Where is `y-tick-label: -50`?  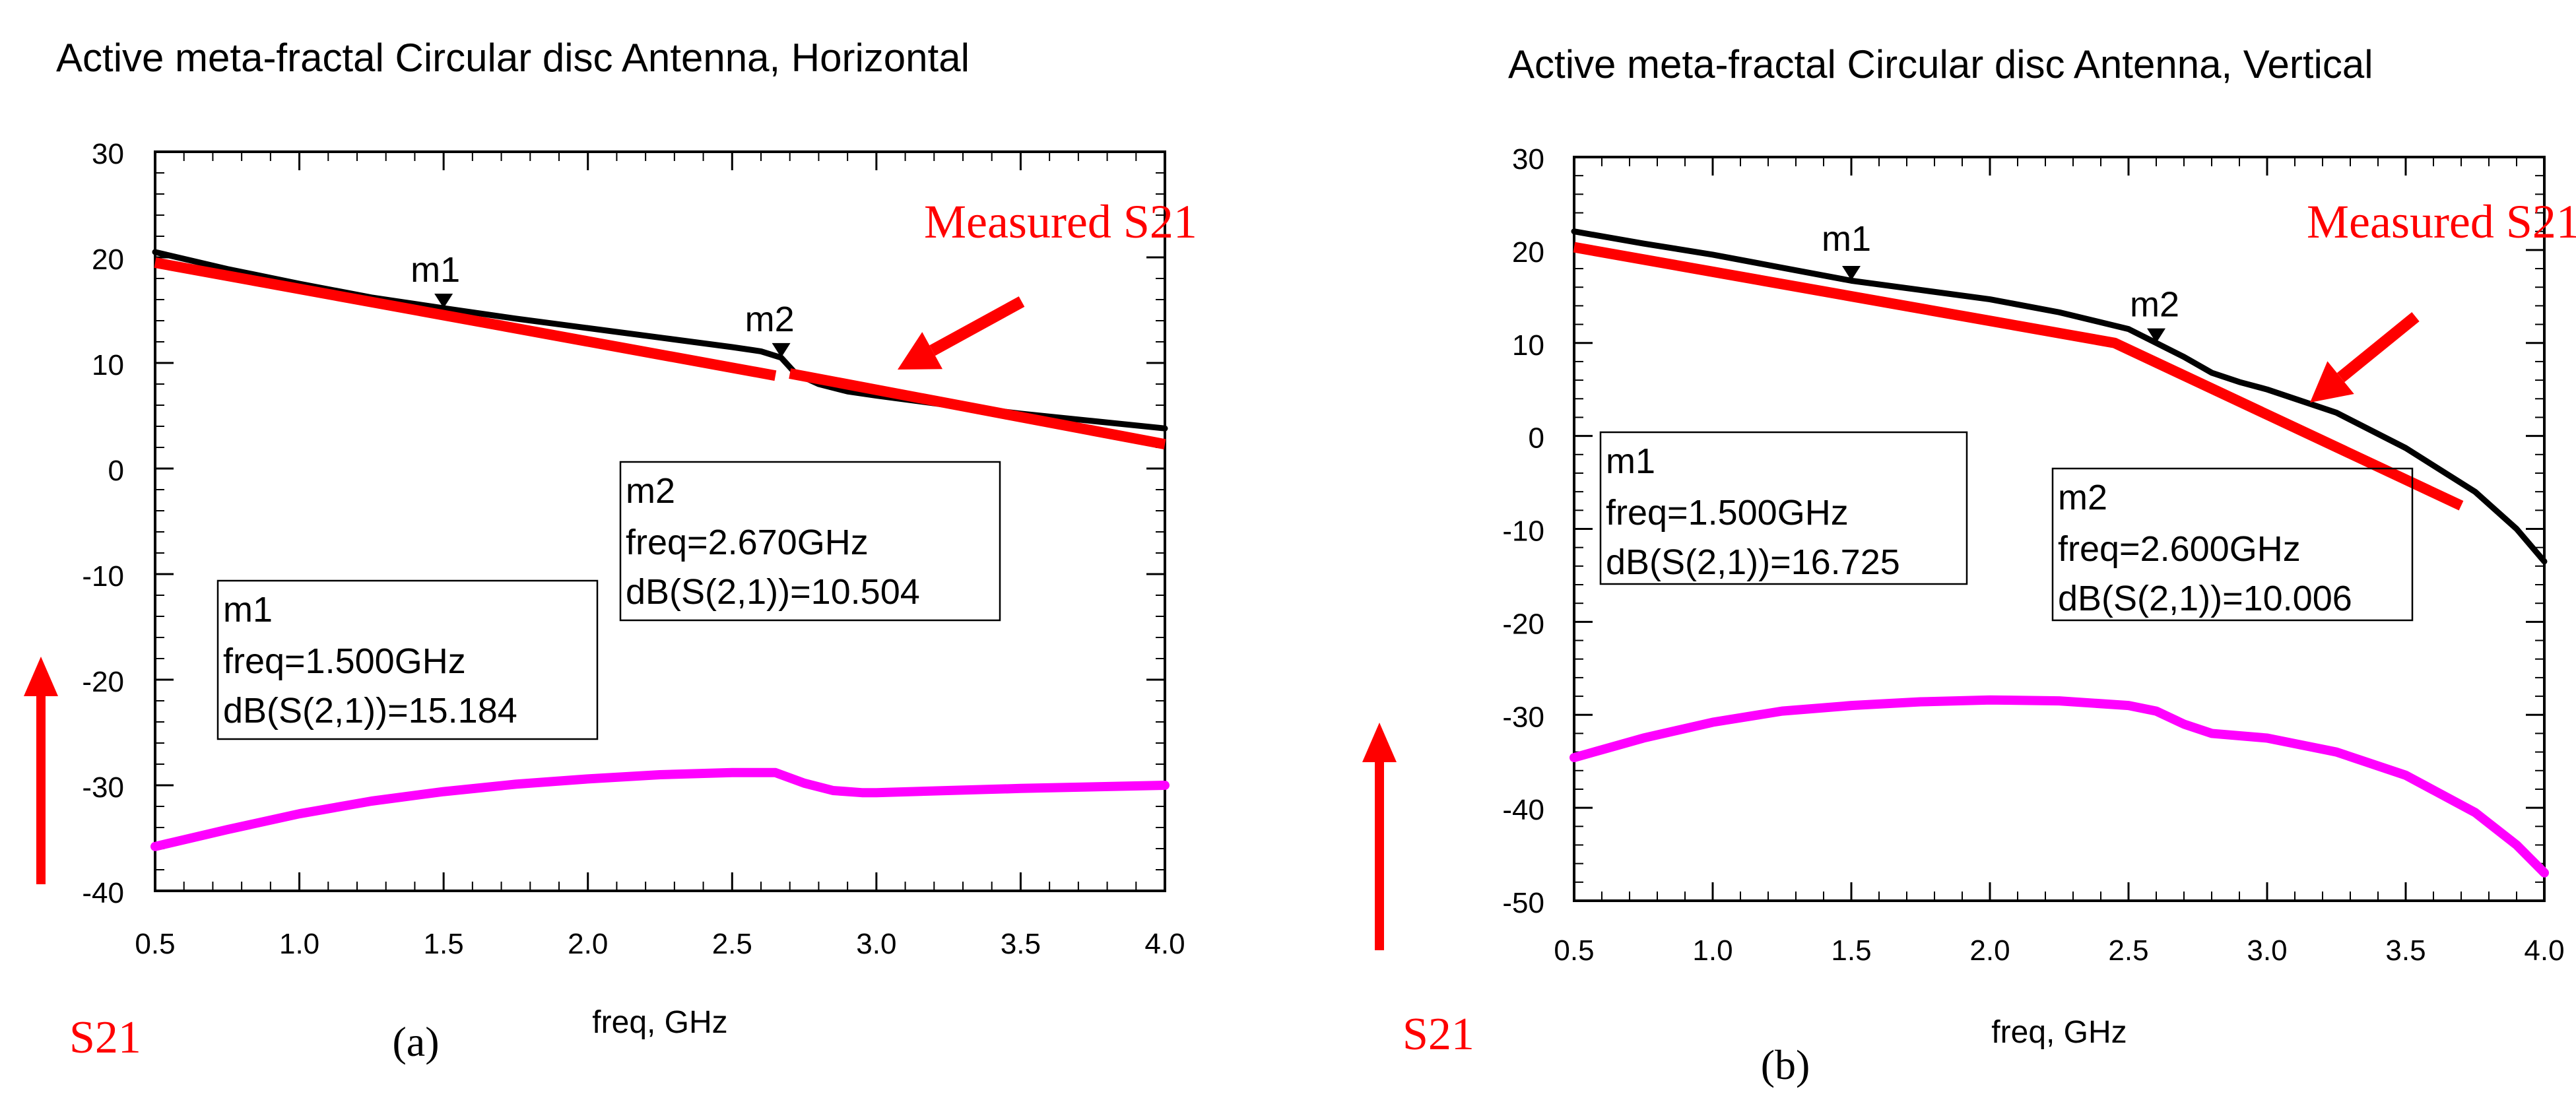 y-tick-label: -50 is located at coordinates (1523, 903).